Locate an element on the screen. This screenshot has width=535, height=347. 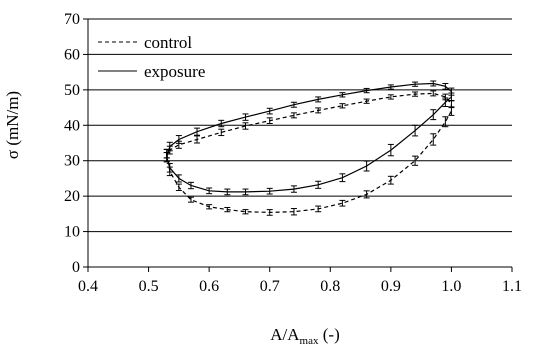
legend-label-exposure: exposure is located at coordinates (174, 71).